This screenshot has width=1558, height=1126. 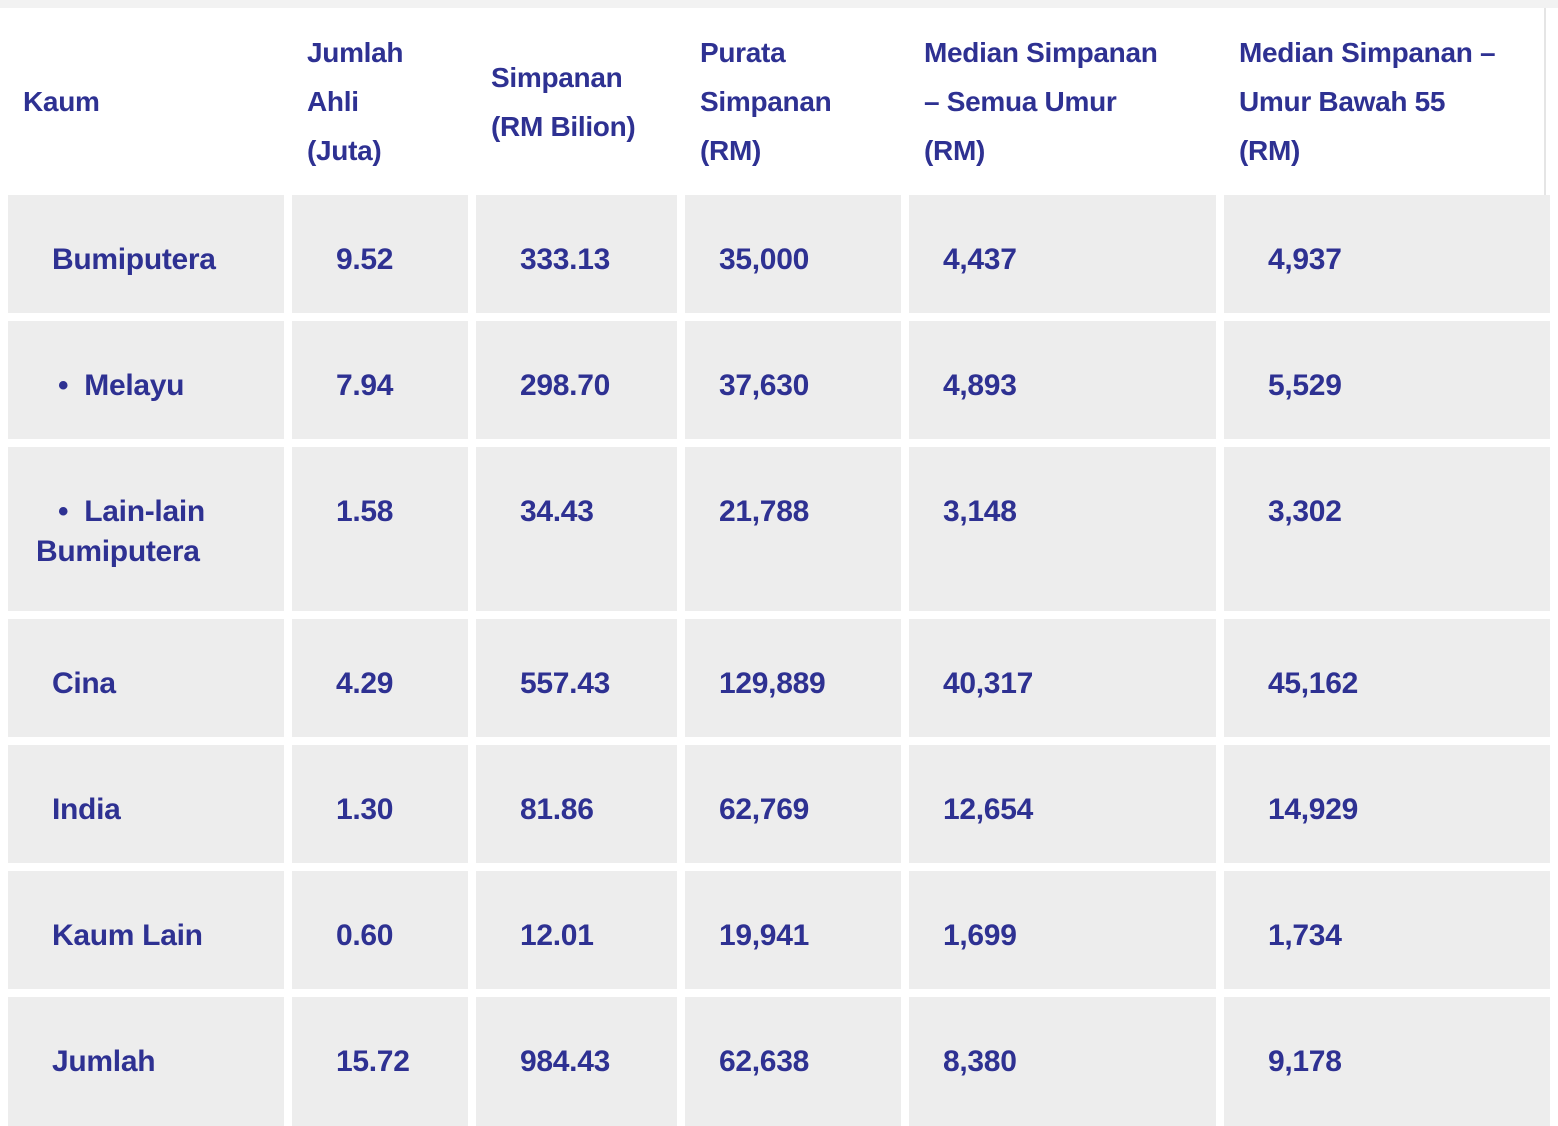 I want to click on header-right-border, so click(x=1545, y=101).